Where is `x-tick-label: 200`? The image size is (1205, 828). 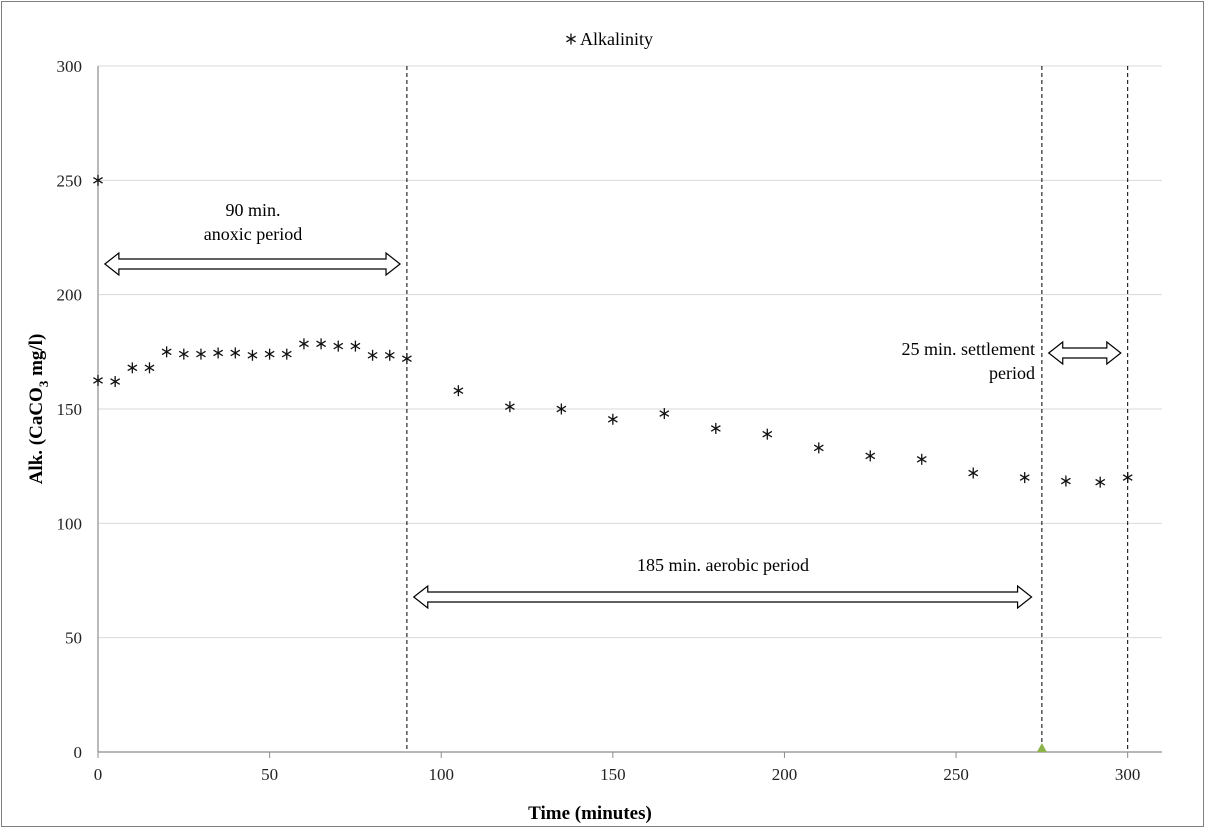 x-tick-label: 200 is located at coordinates (785, 774).